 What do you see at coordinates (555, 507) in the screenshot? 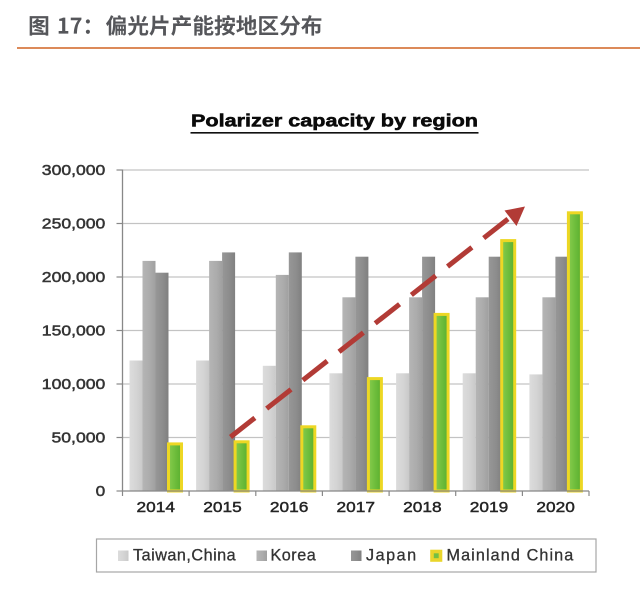
I see `svg-text: 2020` at bounding box center [555, 507].